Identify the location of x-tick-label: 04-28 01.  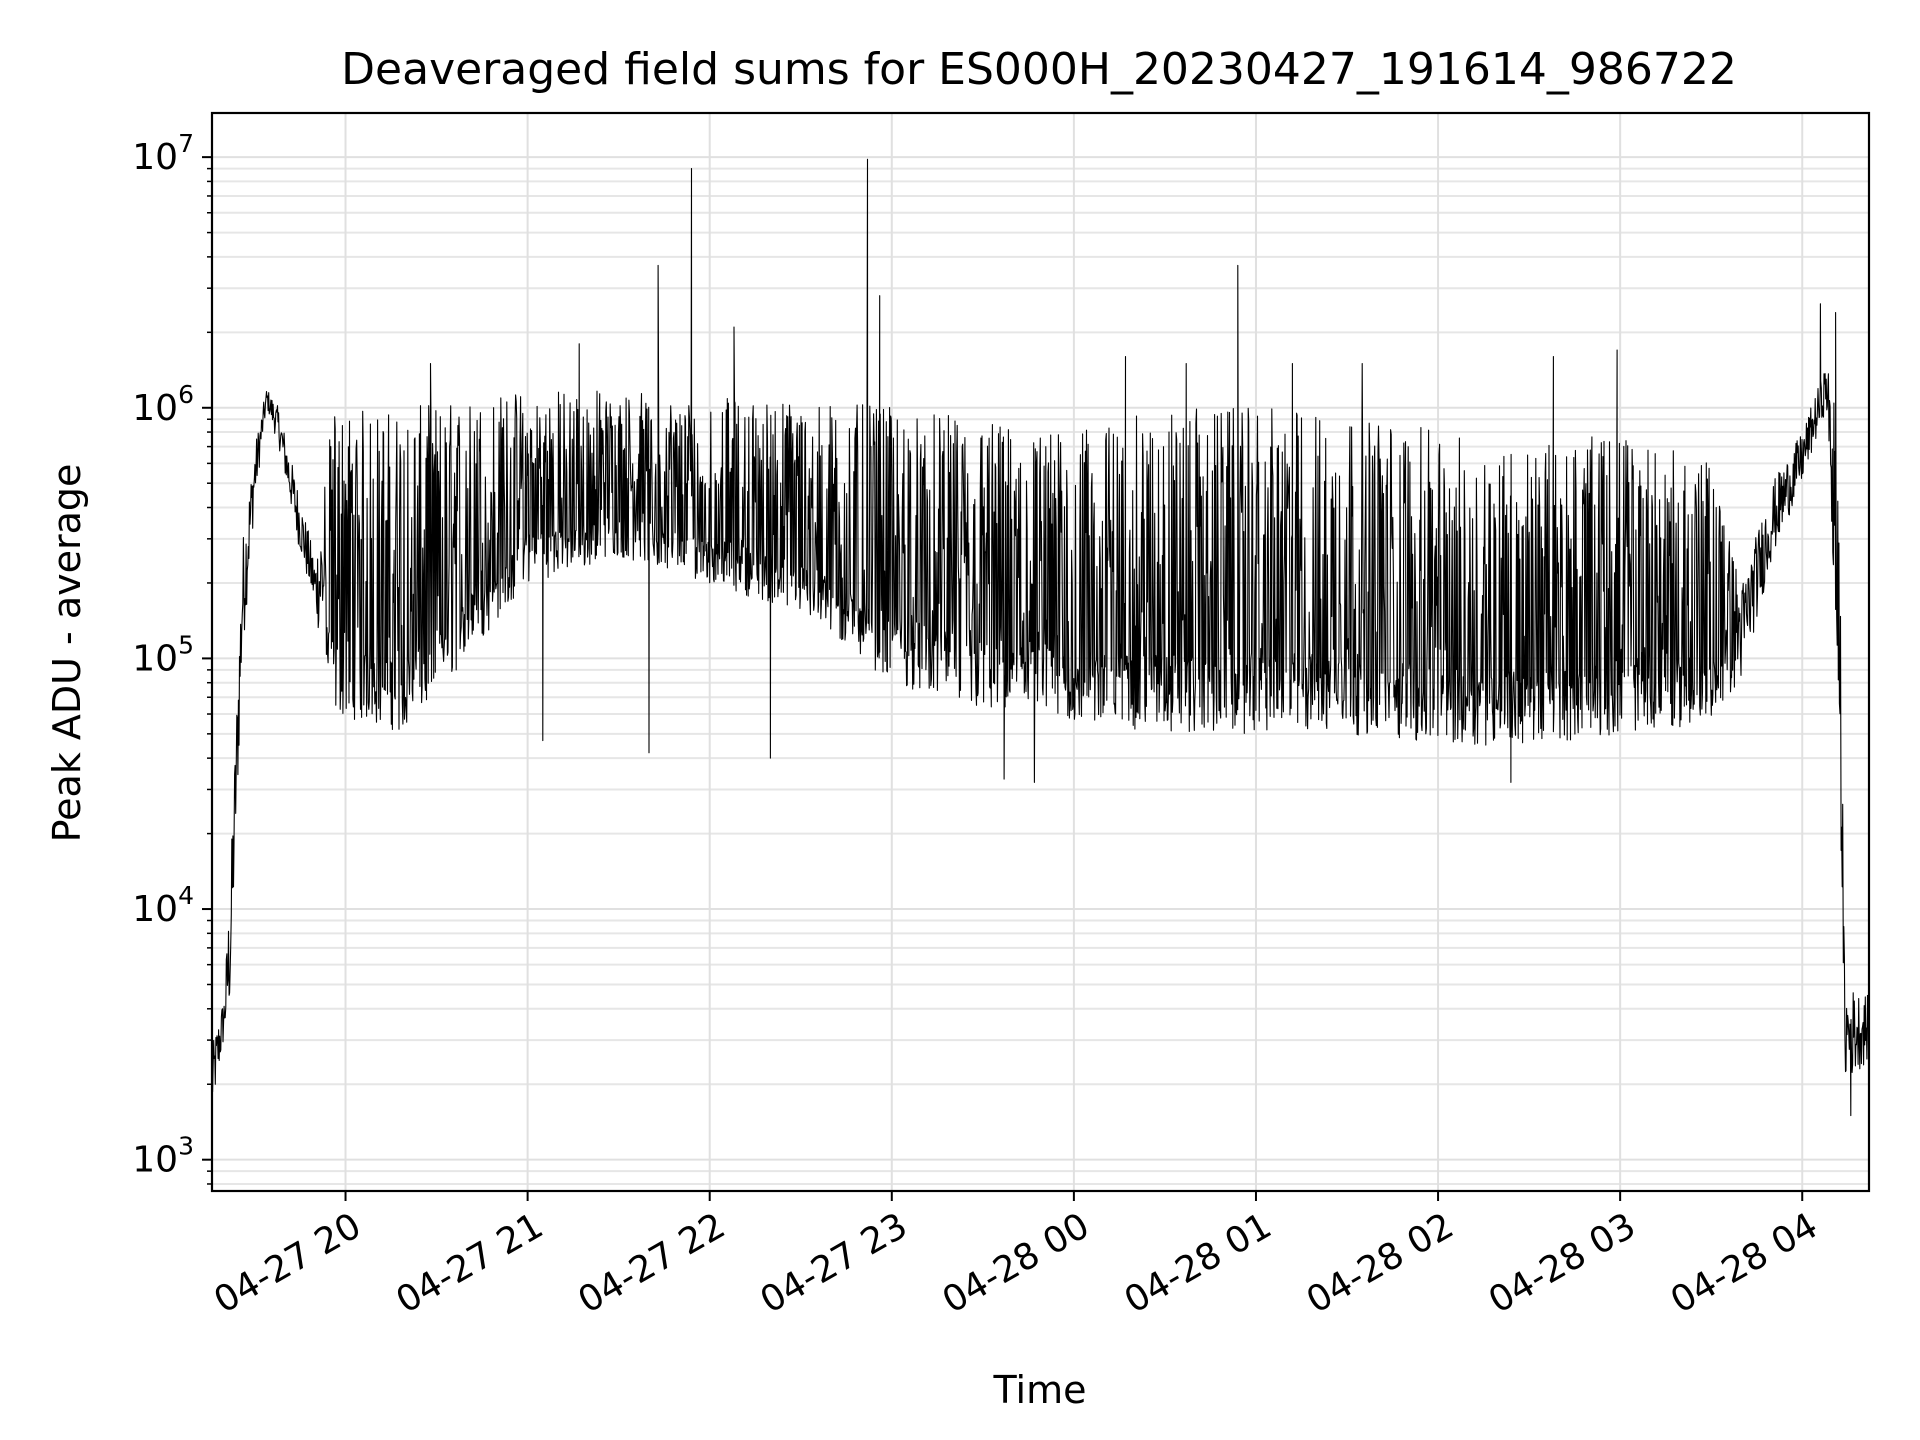
(1198, 1263).